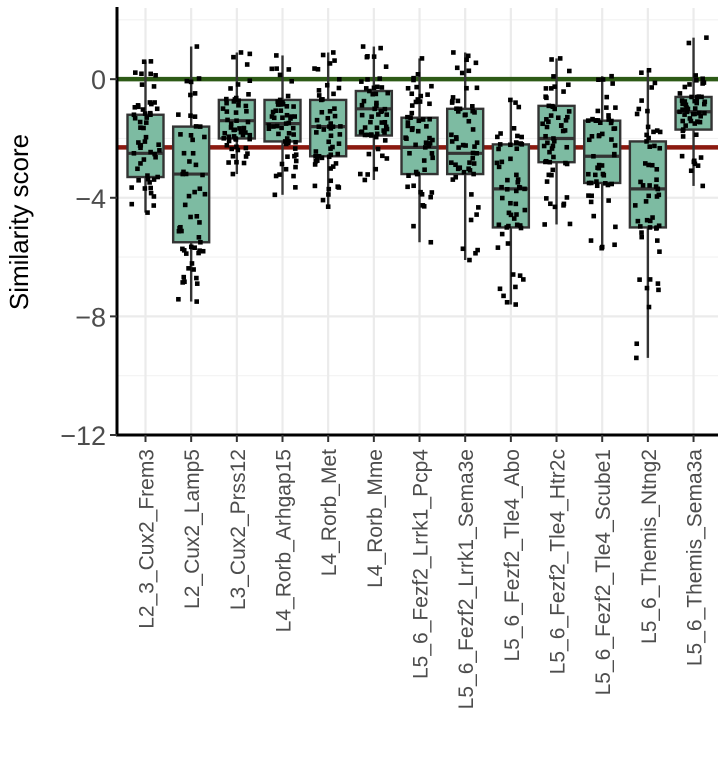 Image resolution: width=721 pixels, height=780 pixels. I want to click on y-tick-label: 0, so click(98, 80).